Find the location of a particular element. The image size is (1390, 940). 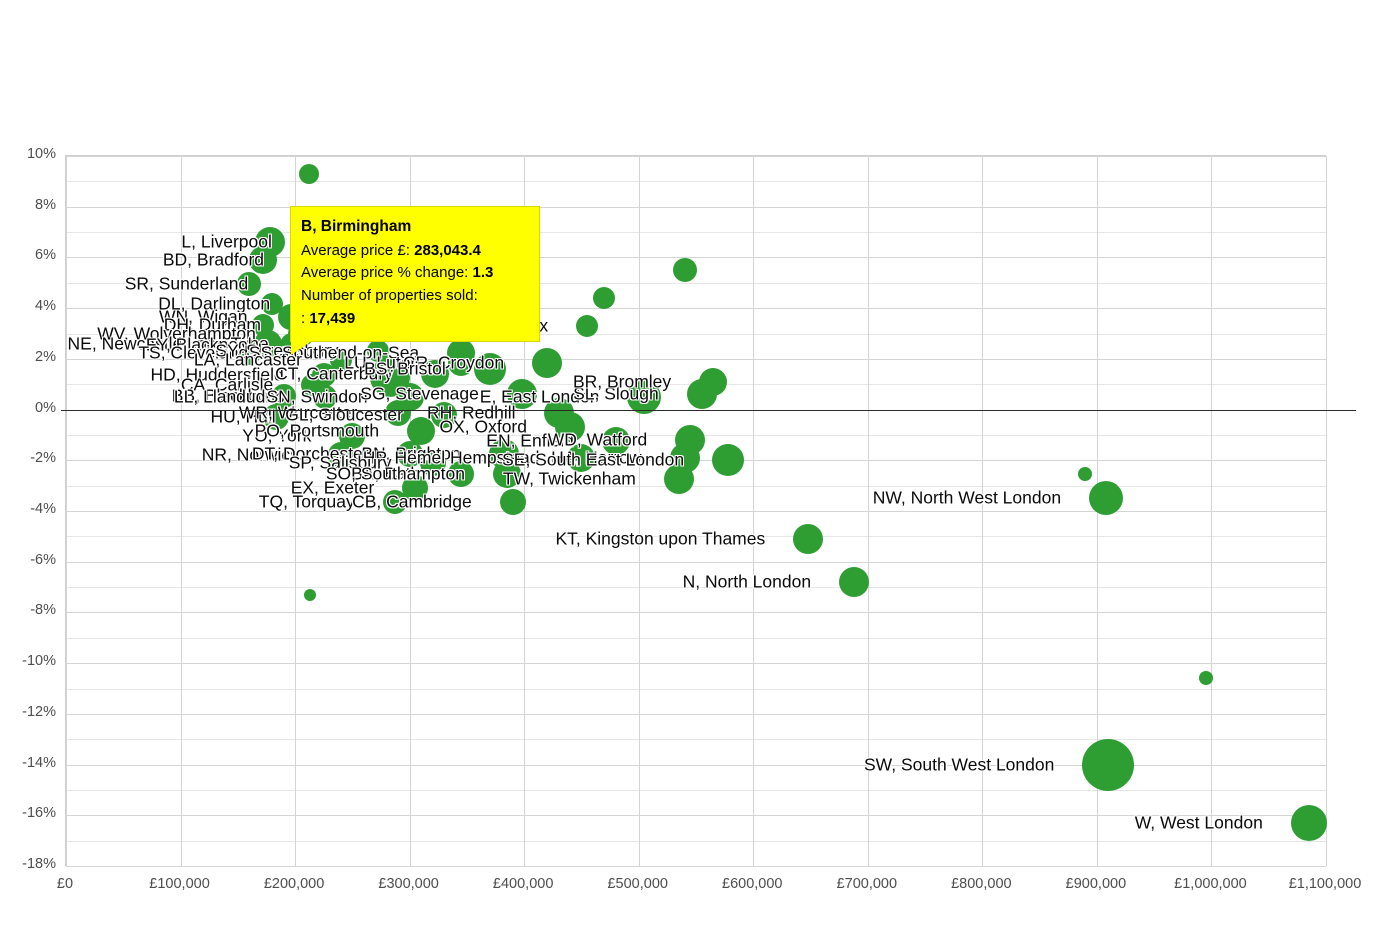

tooltip-price-value: 283,043.4 is located at coordinates (447, 250).